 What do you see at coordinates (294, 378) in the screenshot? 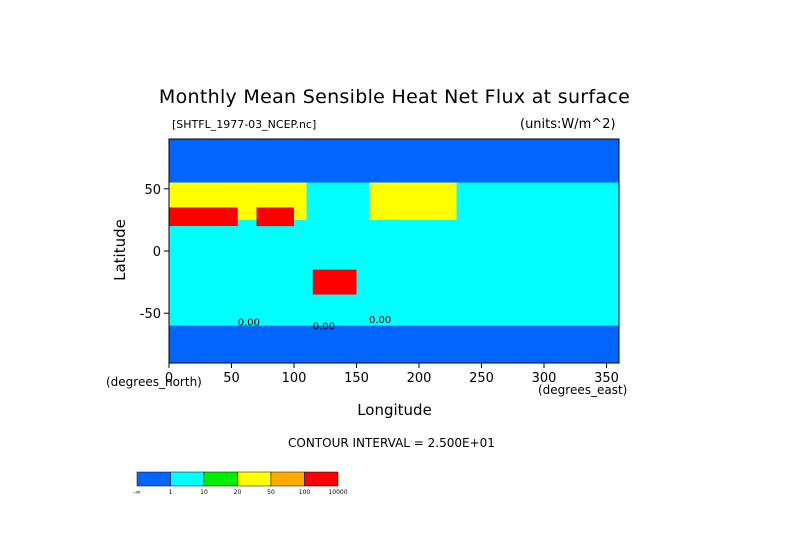
I see `x-tick-label: 100` at bounding box center [294, 378].